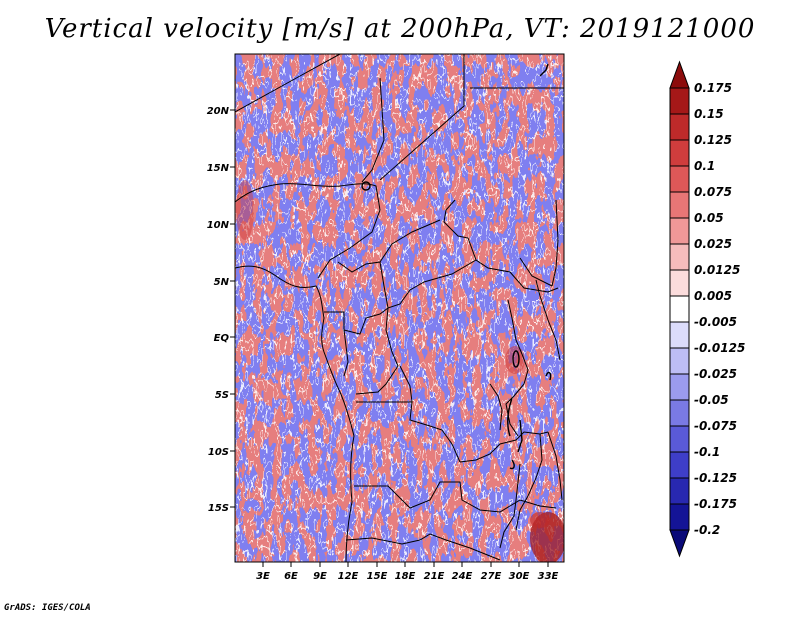  What do you see at coordinates (709, 114) in the screenshot?
I see `colorbar-label: 0.15` at bounding box center [709, 114].